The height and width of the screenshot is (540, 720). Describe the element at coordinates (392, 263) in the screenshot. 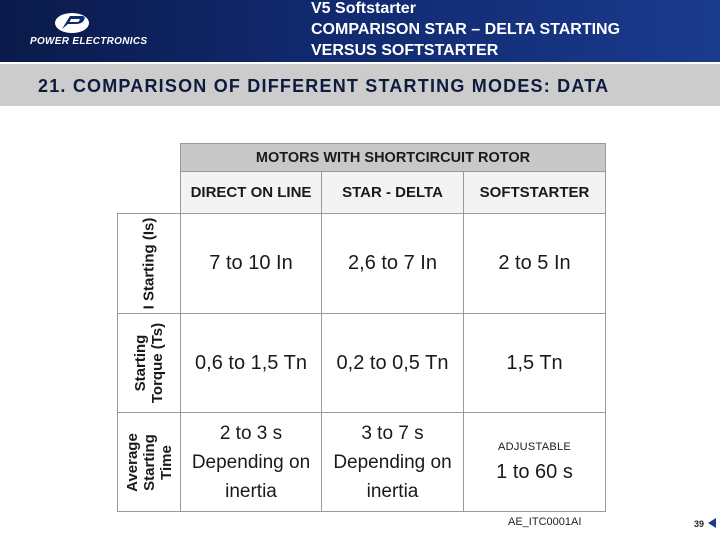

I see `table-cell: 2,6 to 7 In` at that location.